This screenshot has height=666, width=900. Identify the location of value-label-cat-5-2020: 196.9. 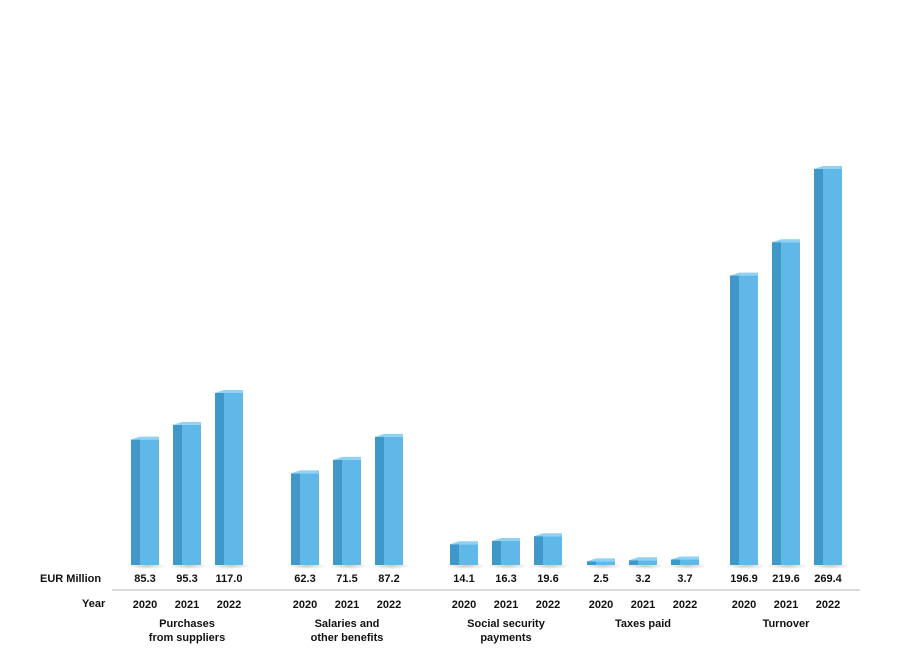
(744, 579).